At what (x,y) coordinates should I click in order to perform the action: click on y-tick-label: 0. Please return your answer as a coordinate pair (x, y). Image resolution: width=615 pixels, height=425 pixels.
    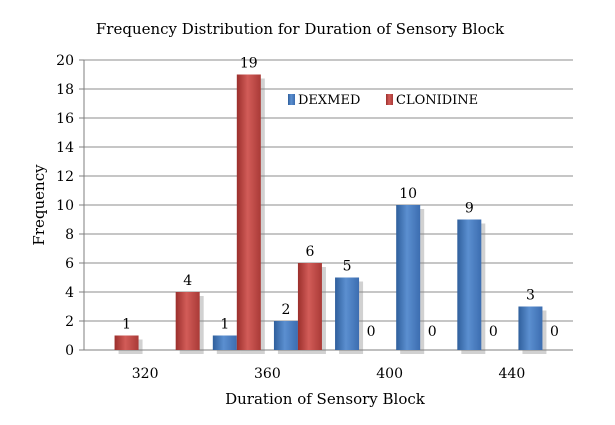
    Looking at the image, I should click on (69, 351).